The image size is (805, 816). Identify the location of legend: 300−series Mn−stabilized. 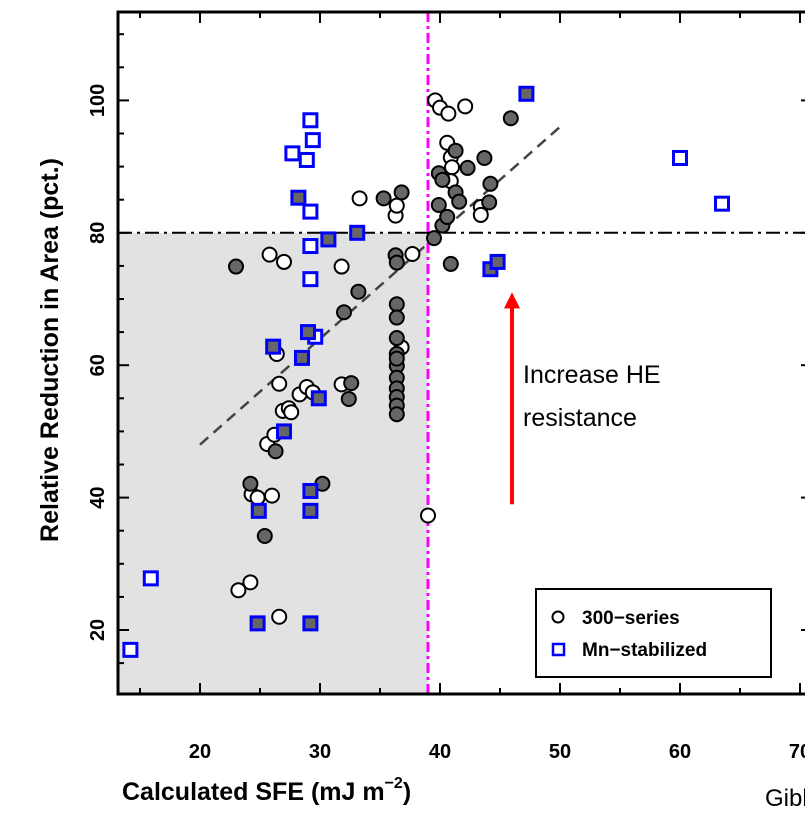
(653, 633).